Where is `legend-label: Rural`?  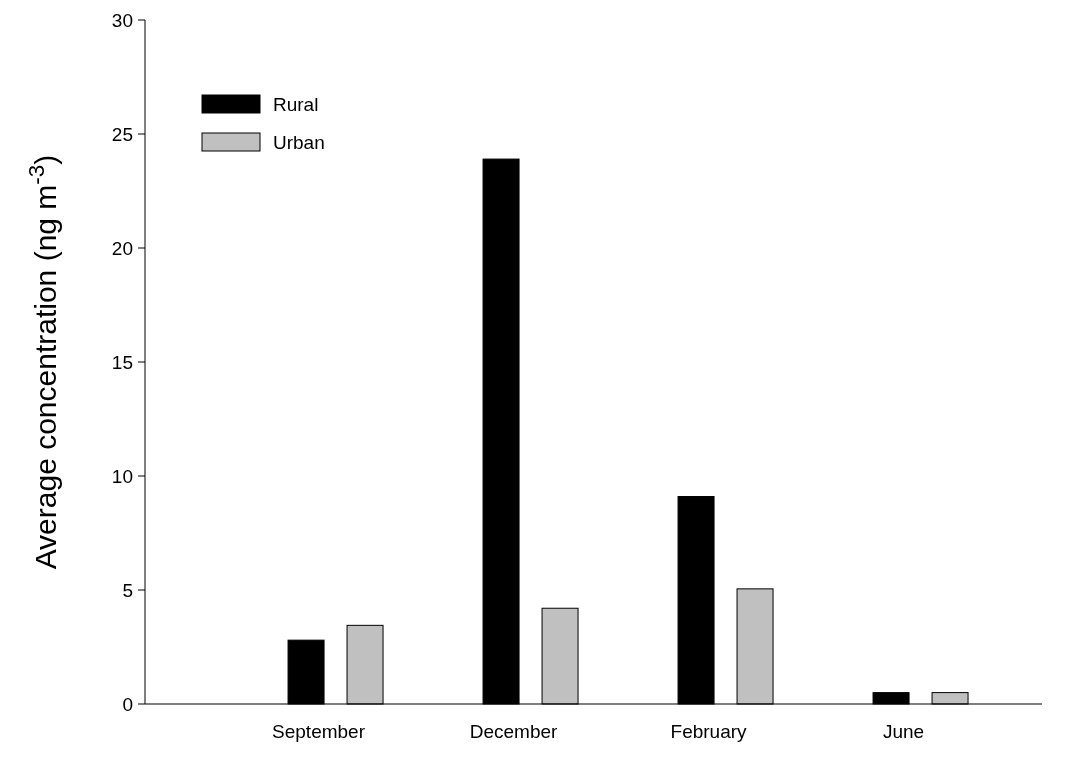 legend-label: Rural is located at coordinates (296, 104).